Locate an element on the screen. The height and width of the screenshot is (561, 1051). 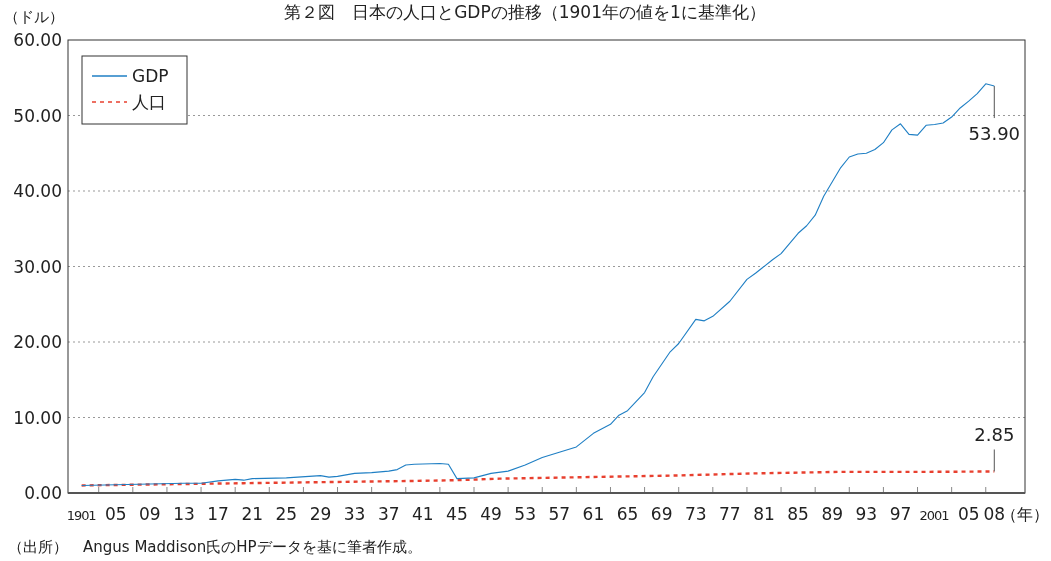
x-tick-label: 69 is located at coordinates (661, 514).